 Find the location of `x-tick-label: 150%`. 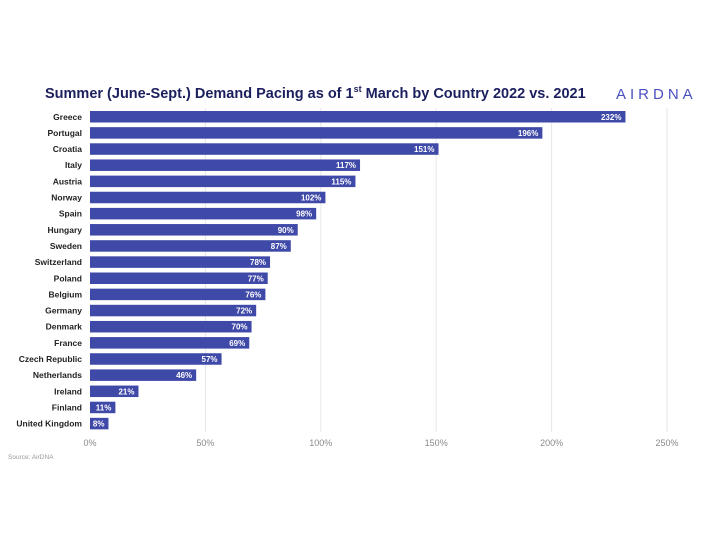

x-tick-label: 150% is located at coordinates (436, 443).